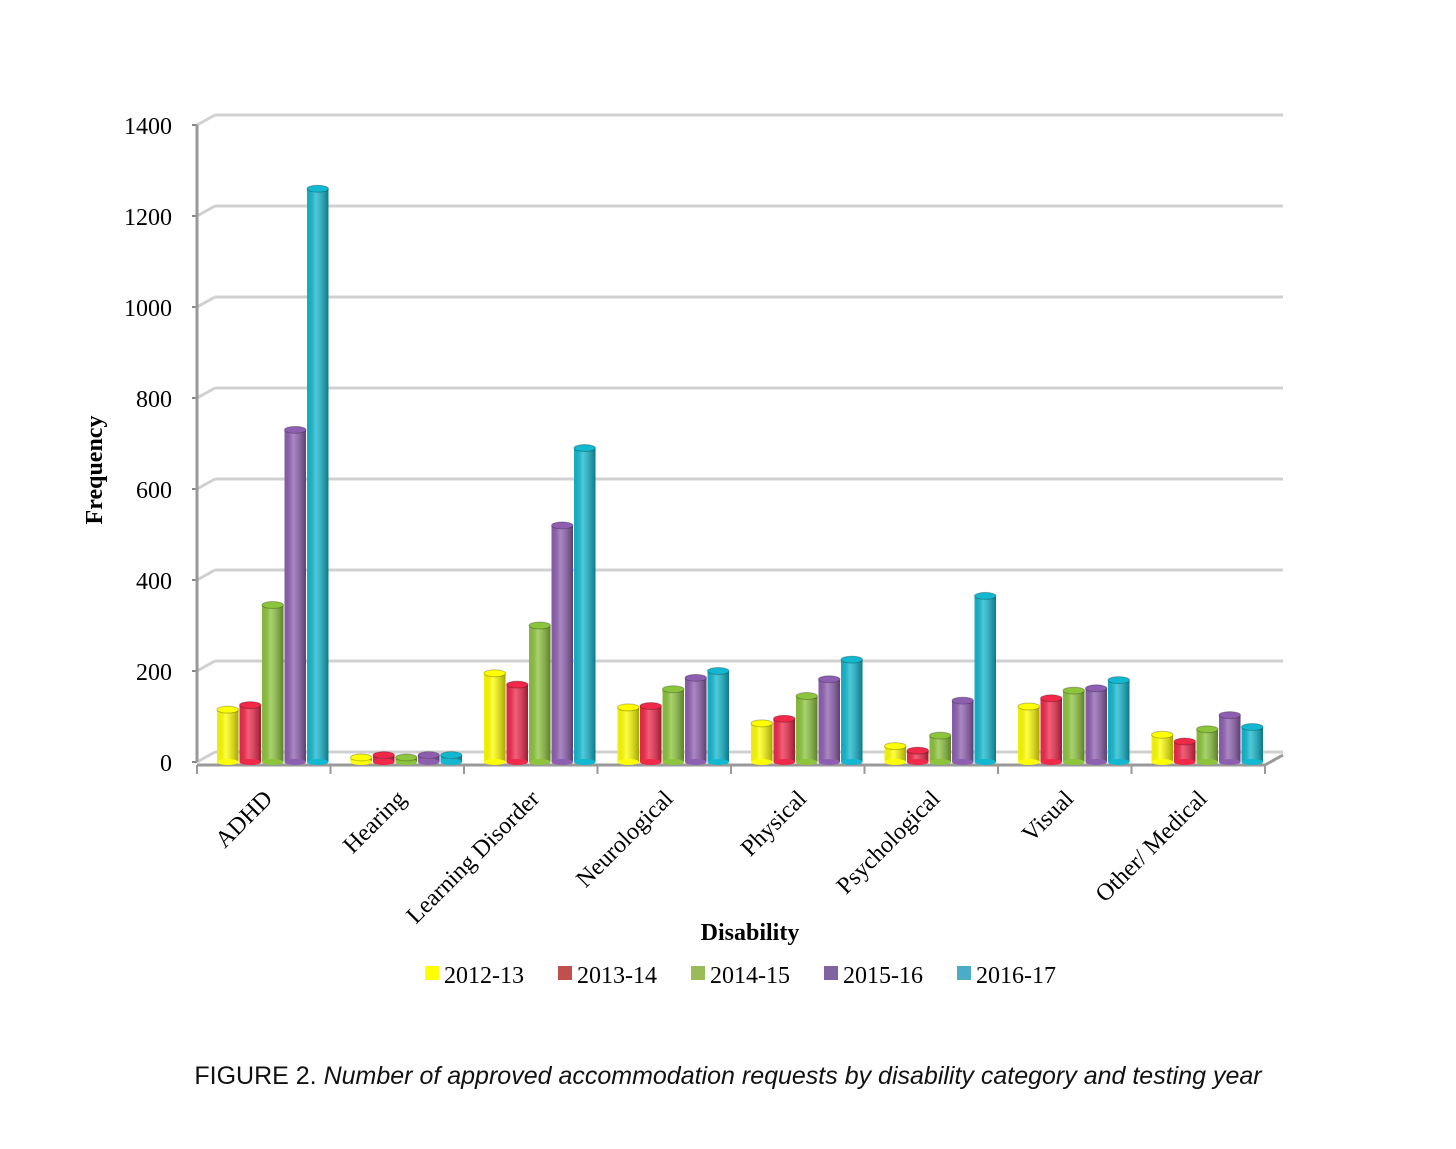  I want to click on caption-label: FIGURE 2., so click(255, 1076).